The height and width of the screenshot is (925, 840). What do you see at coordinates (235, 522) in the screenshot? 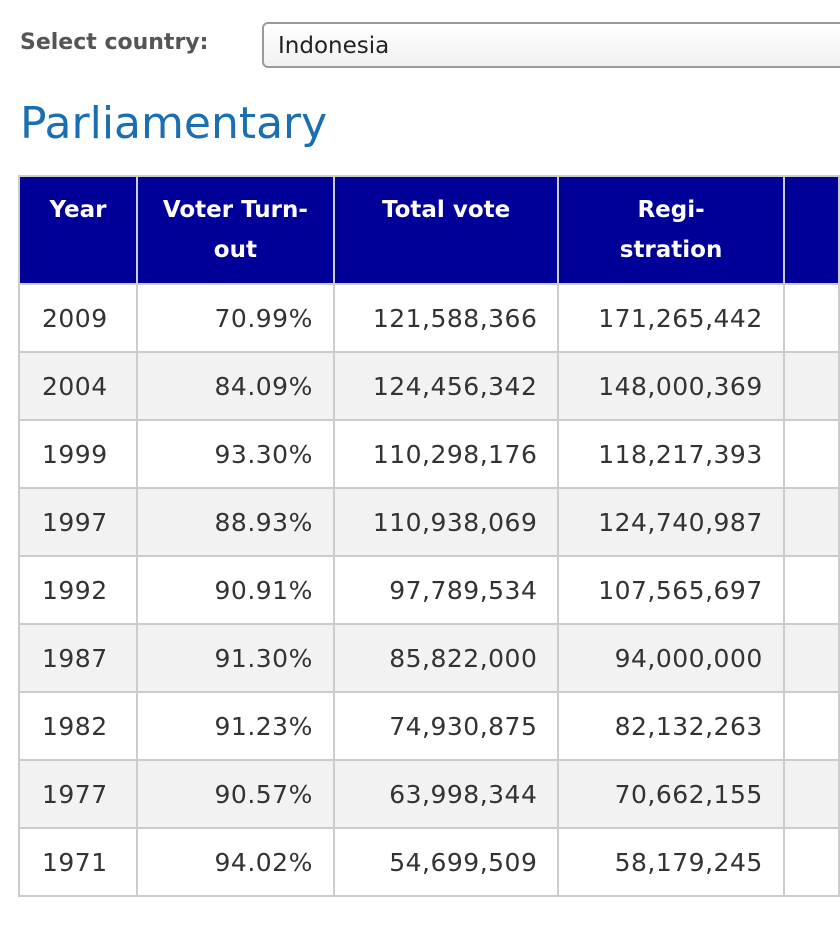
I see `cell-turnout: 88.93%` at bounding box center [235, 522].